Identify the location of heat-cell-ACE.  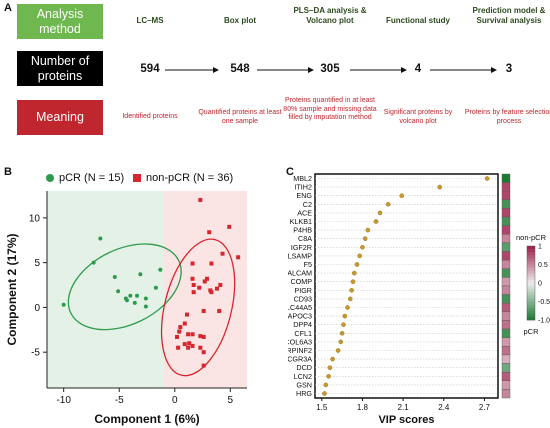
(506, 213).